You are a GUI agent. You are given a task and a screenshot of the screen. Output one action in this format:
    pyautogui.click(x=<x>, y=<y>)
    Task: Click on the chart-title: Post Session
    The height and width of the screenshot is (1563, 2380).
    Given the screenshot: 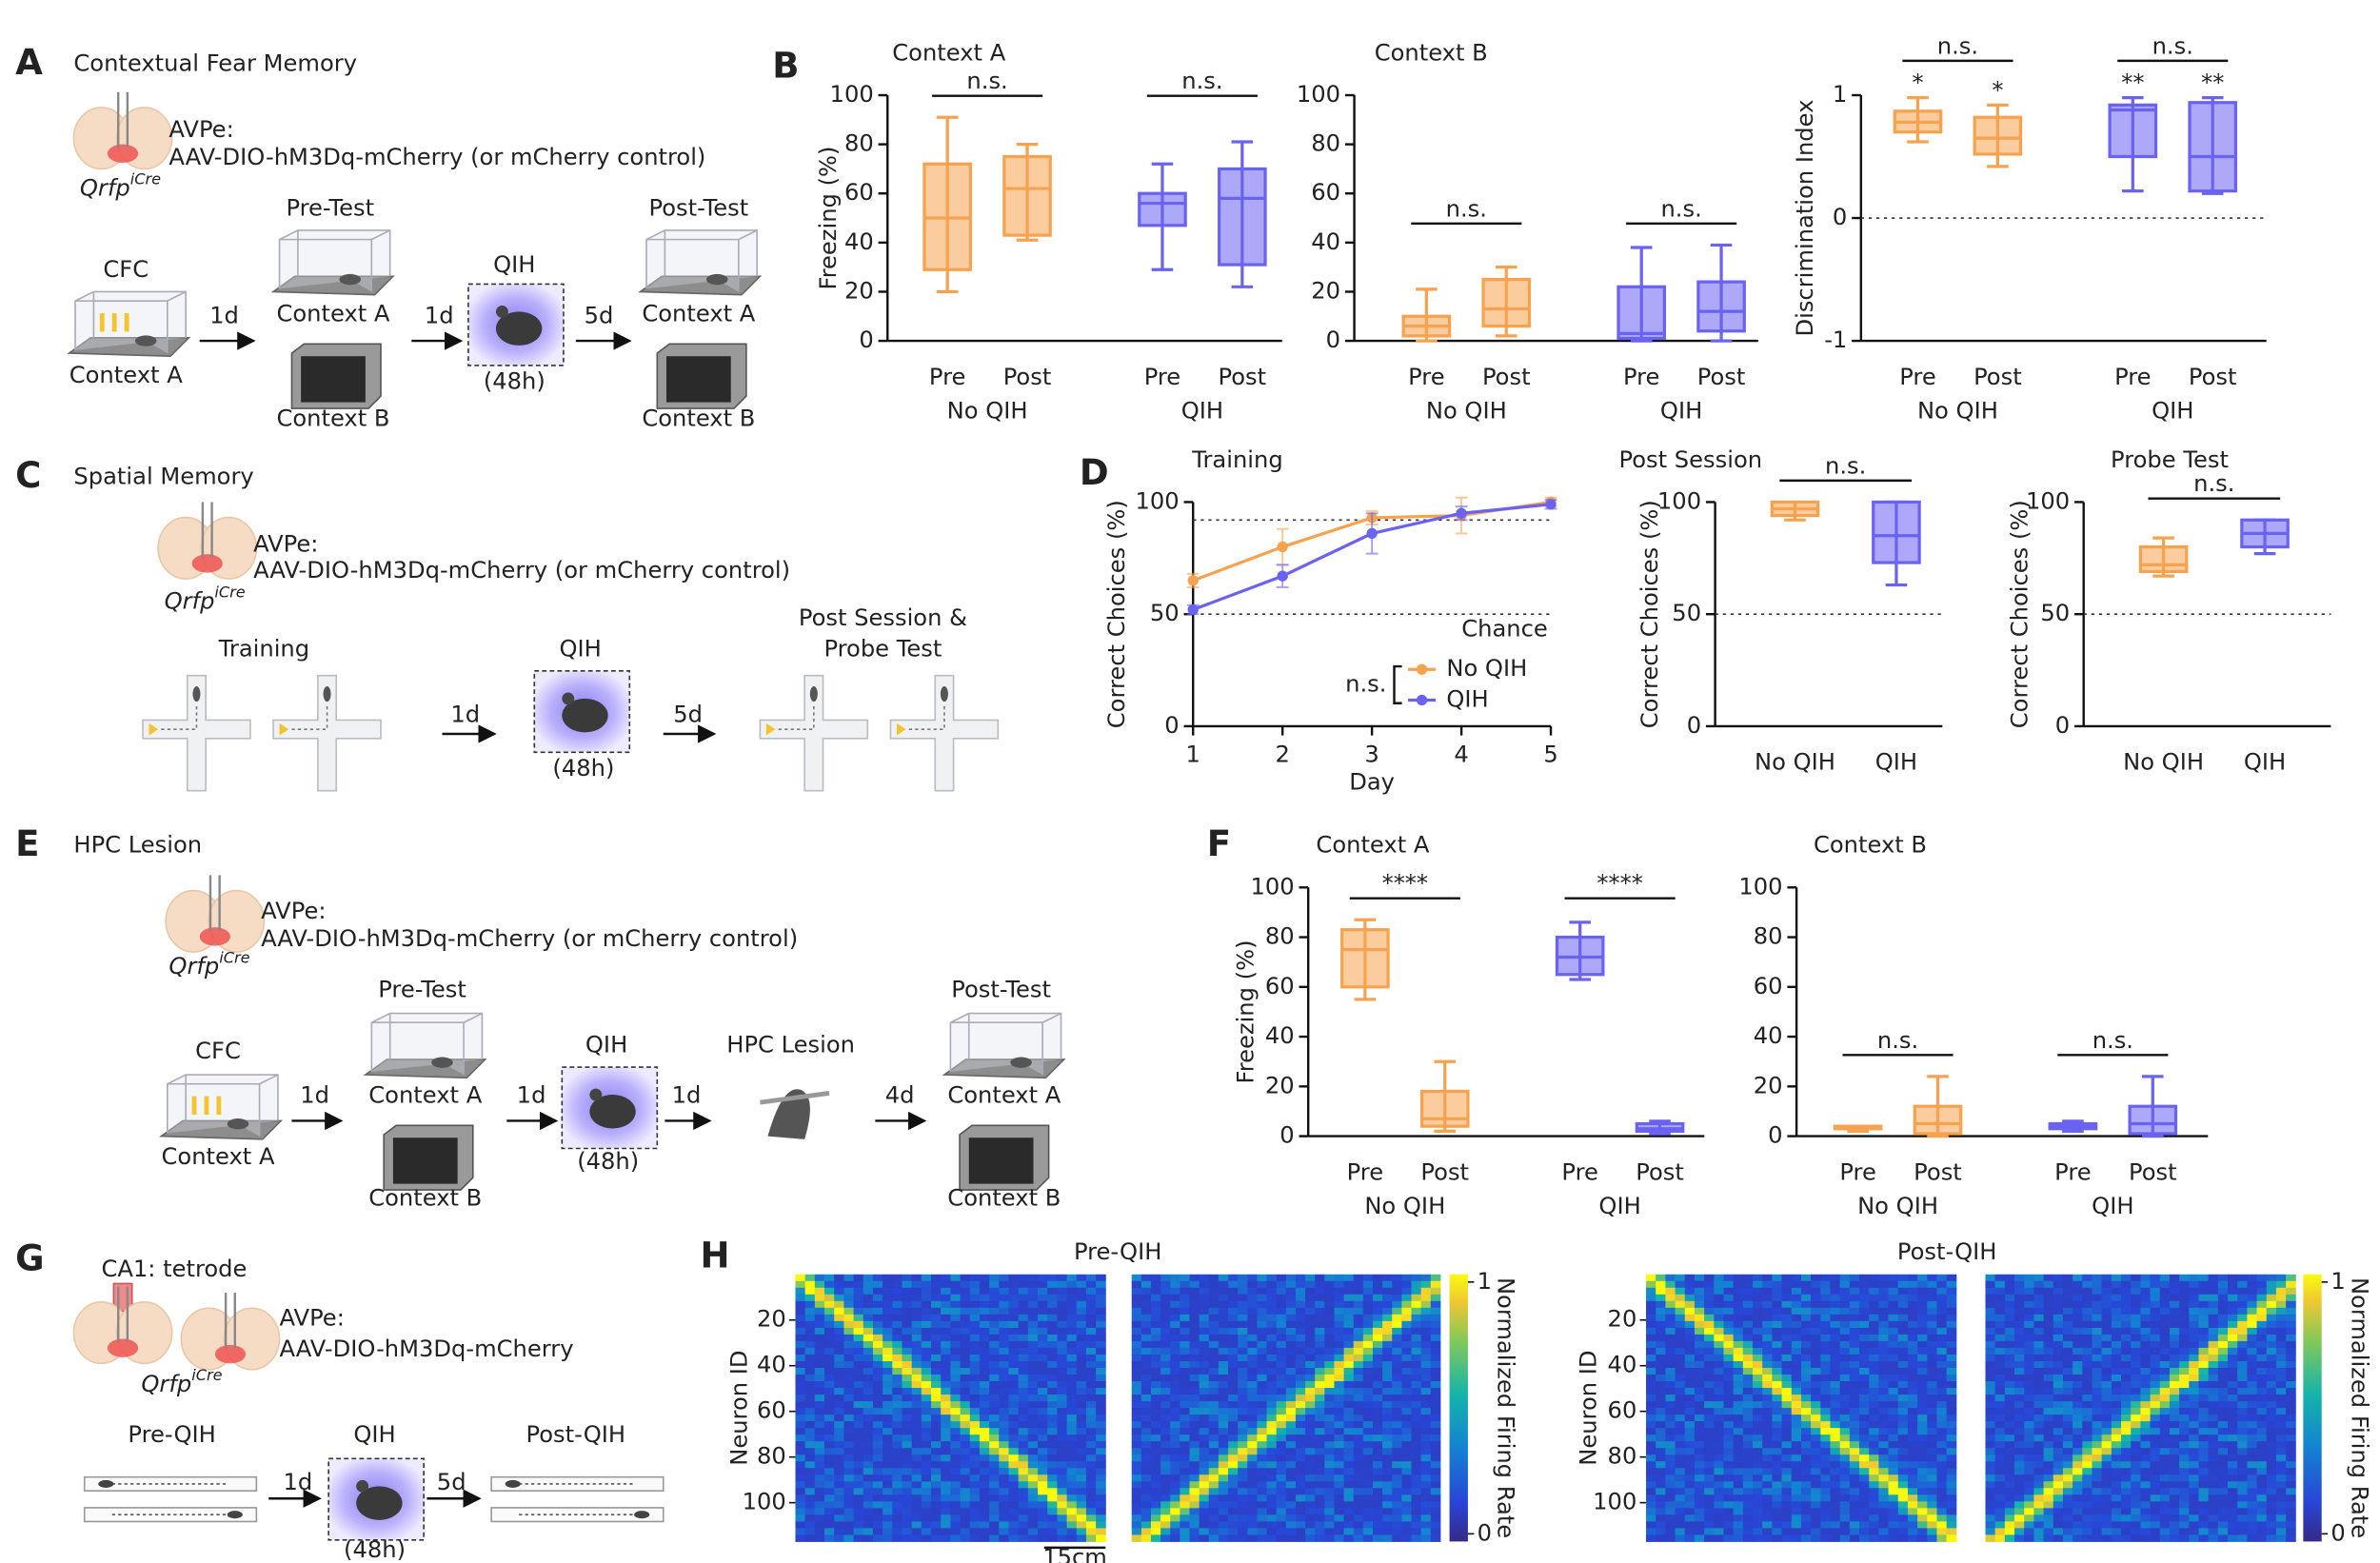 What is the action you would take?
    pyautogui.click(x=1691, y=459)
    